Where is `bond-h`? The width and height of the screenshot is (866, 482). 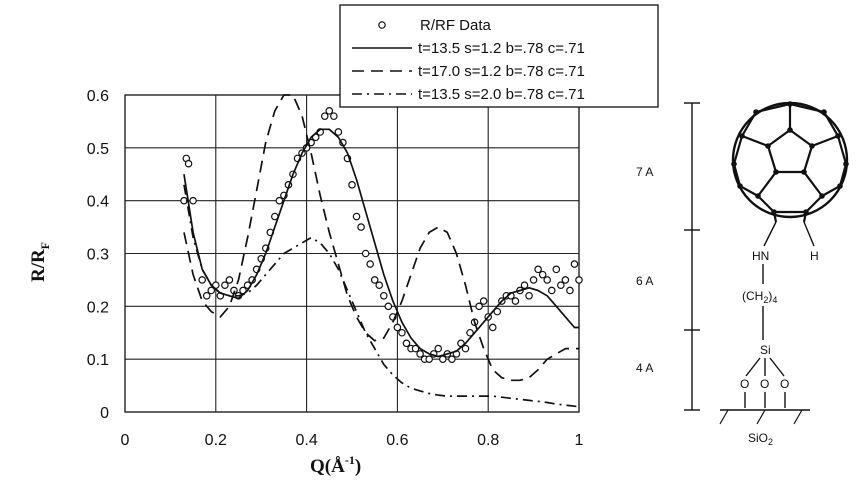 bond-h is located at coordinates (809, 234).